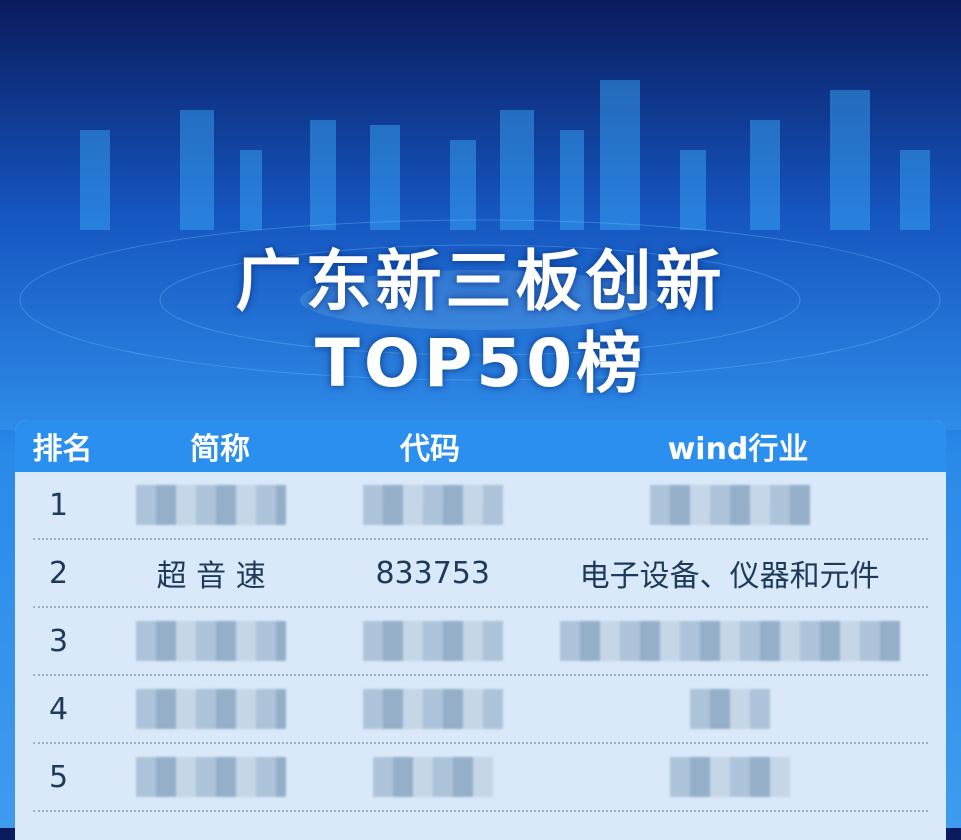  Describe the element at coordinates (738, 449) in the screenshot. I see `header-industry: wind行业` at that location.